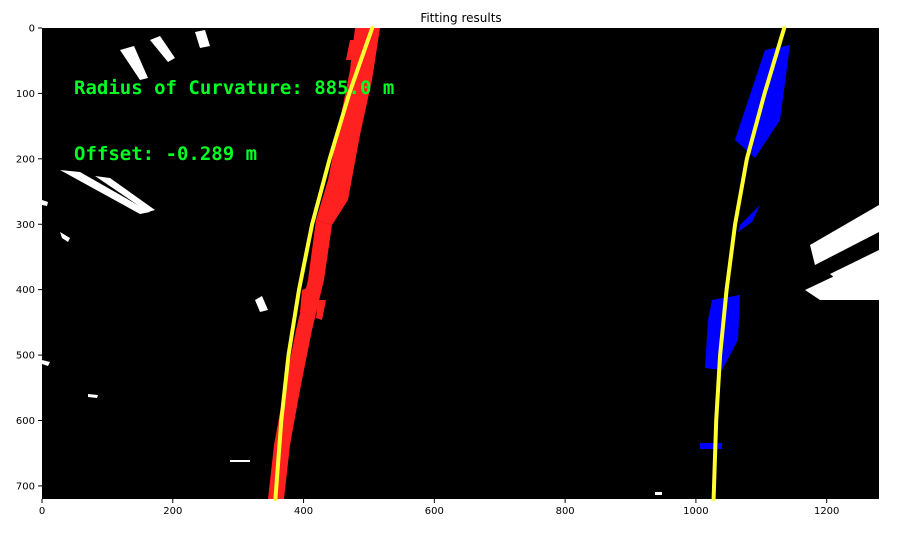 Image resolution: width=902 pixels, height=537 pixels. Describe the element at coordinates (826, 511) in the screenshot. I see `x-tick-label: 1200` at that location.